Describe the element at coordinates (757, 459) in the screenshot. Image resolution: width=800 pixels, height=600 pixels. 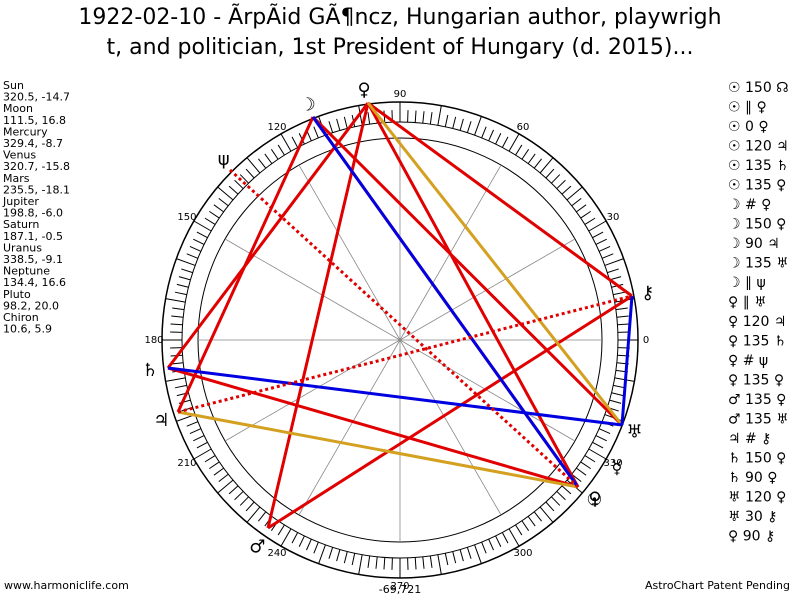
I see `aspect-entry: ♄ 150 ♀` at that location.